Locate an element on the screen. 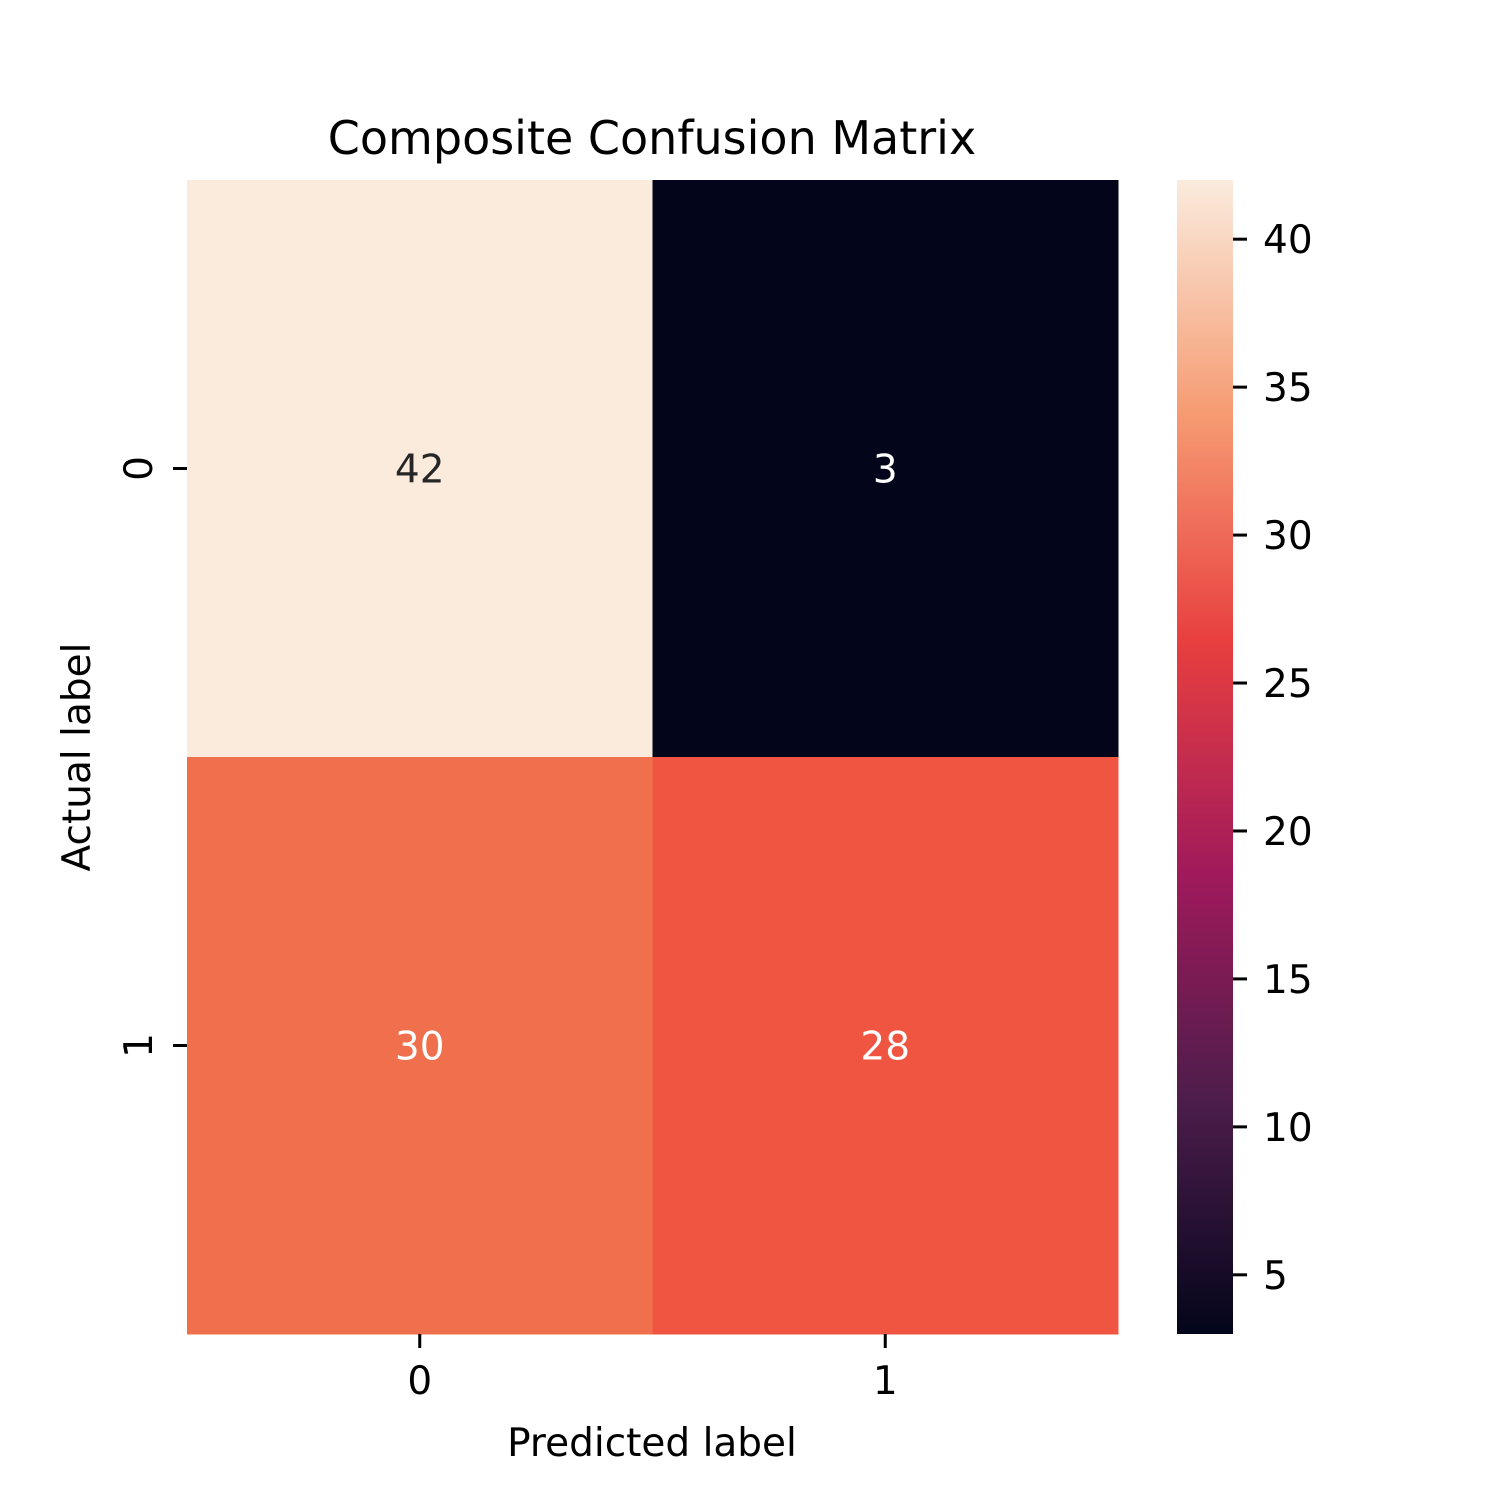  colorbar-tick-label: 40 is located at coordinates (1288, 240).